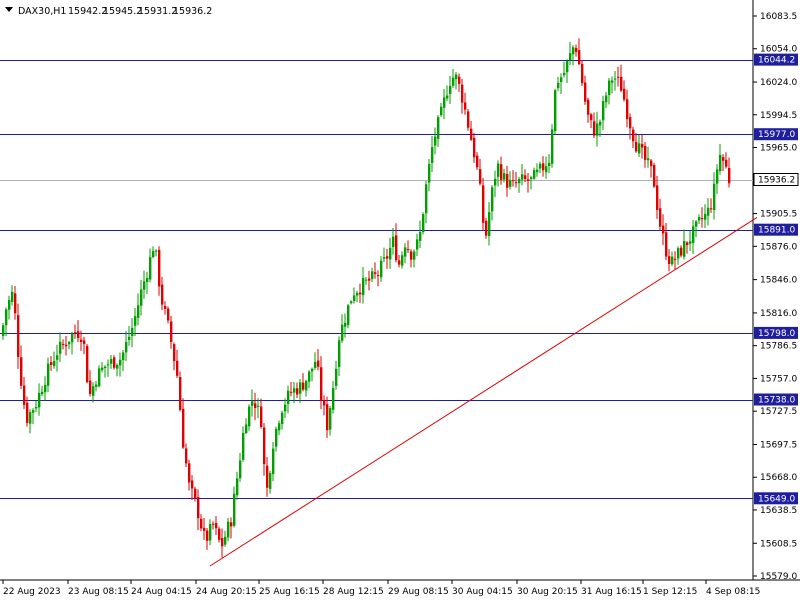 This screenshot has height=605, width=800. I want to click on current-price-tag-label: 15936.2, so click(776, 181).